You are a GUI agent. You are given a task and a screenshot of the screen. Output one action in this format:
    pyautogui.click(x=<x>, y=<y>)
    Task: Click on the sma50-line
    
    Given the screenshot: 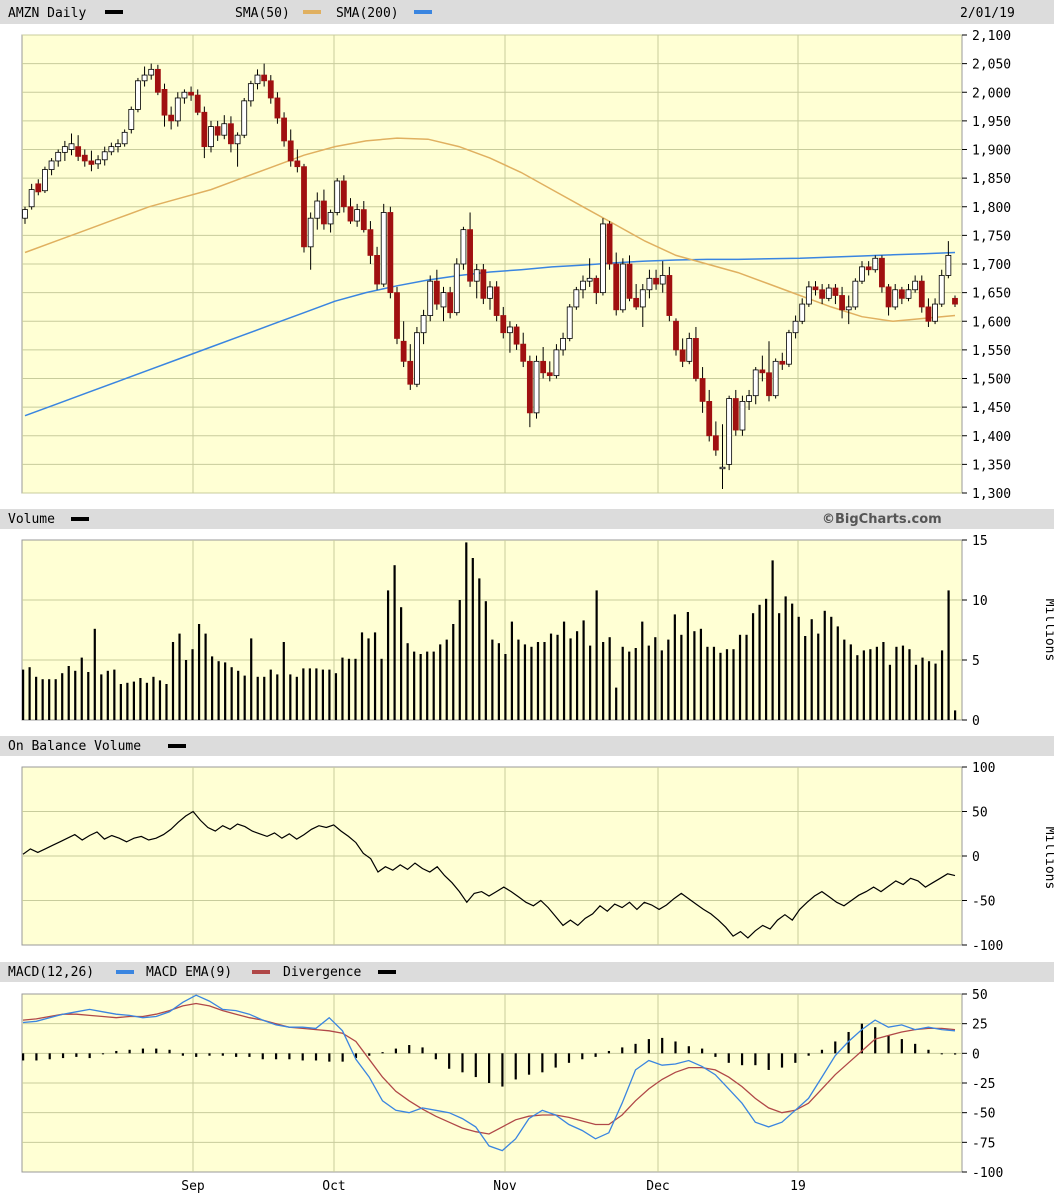 What is the action you would take?
    pyautogui.click(x=490, y=230)
    